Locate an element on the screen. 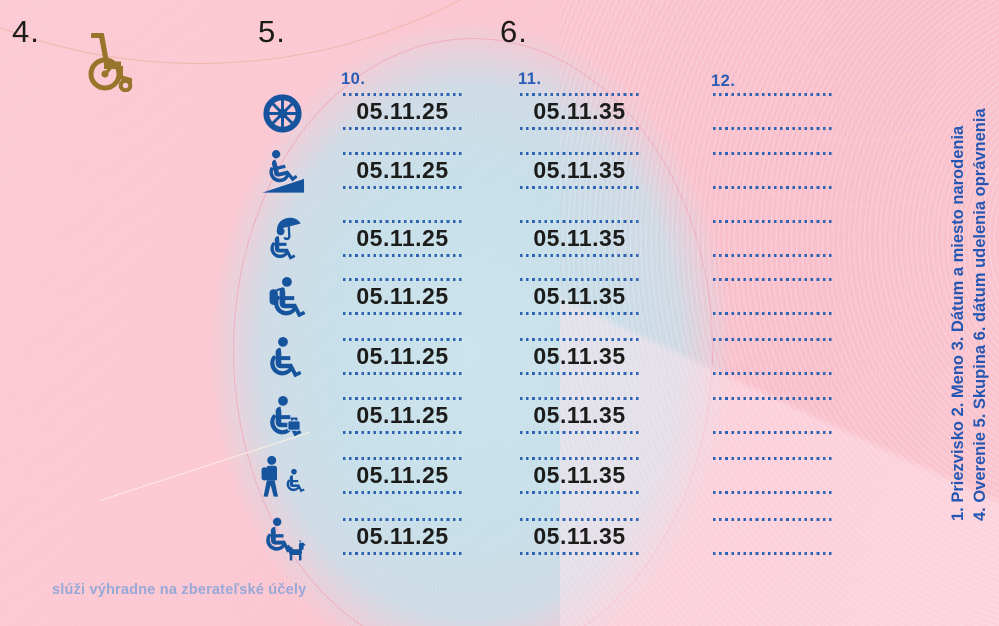 Image resolution: width=999 pixels, height=626 pixels. column-header-10: 10. is located at coordinates (353, 79).